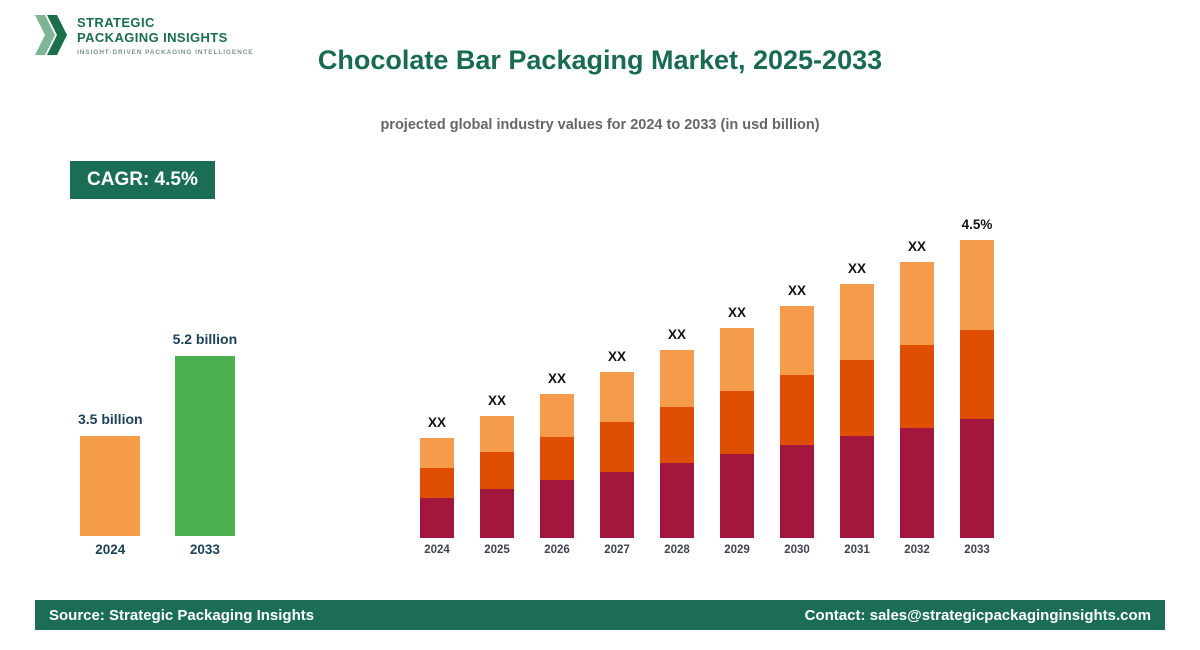 The image size is (1200, 650). What do you see at coordinates (917, 483) in the screenshot?
I see `segment-lower-2032` at bounding box center [917, 483].